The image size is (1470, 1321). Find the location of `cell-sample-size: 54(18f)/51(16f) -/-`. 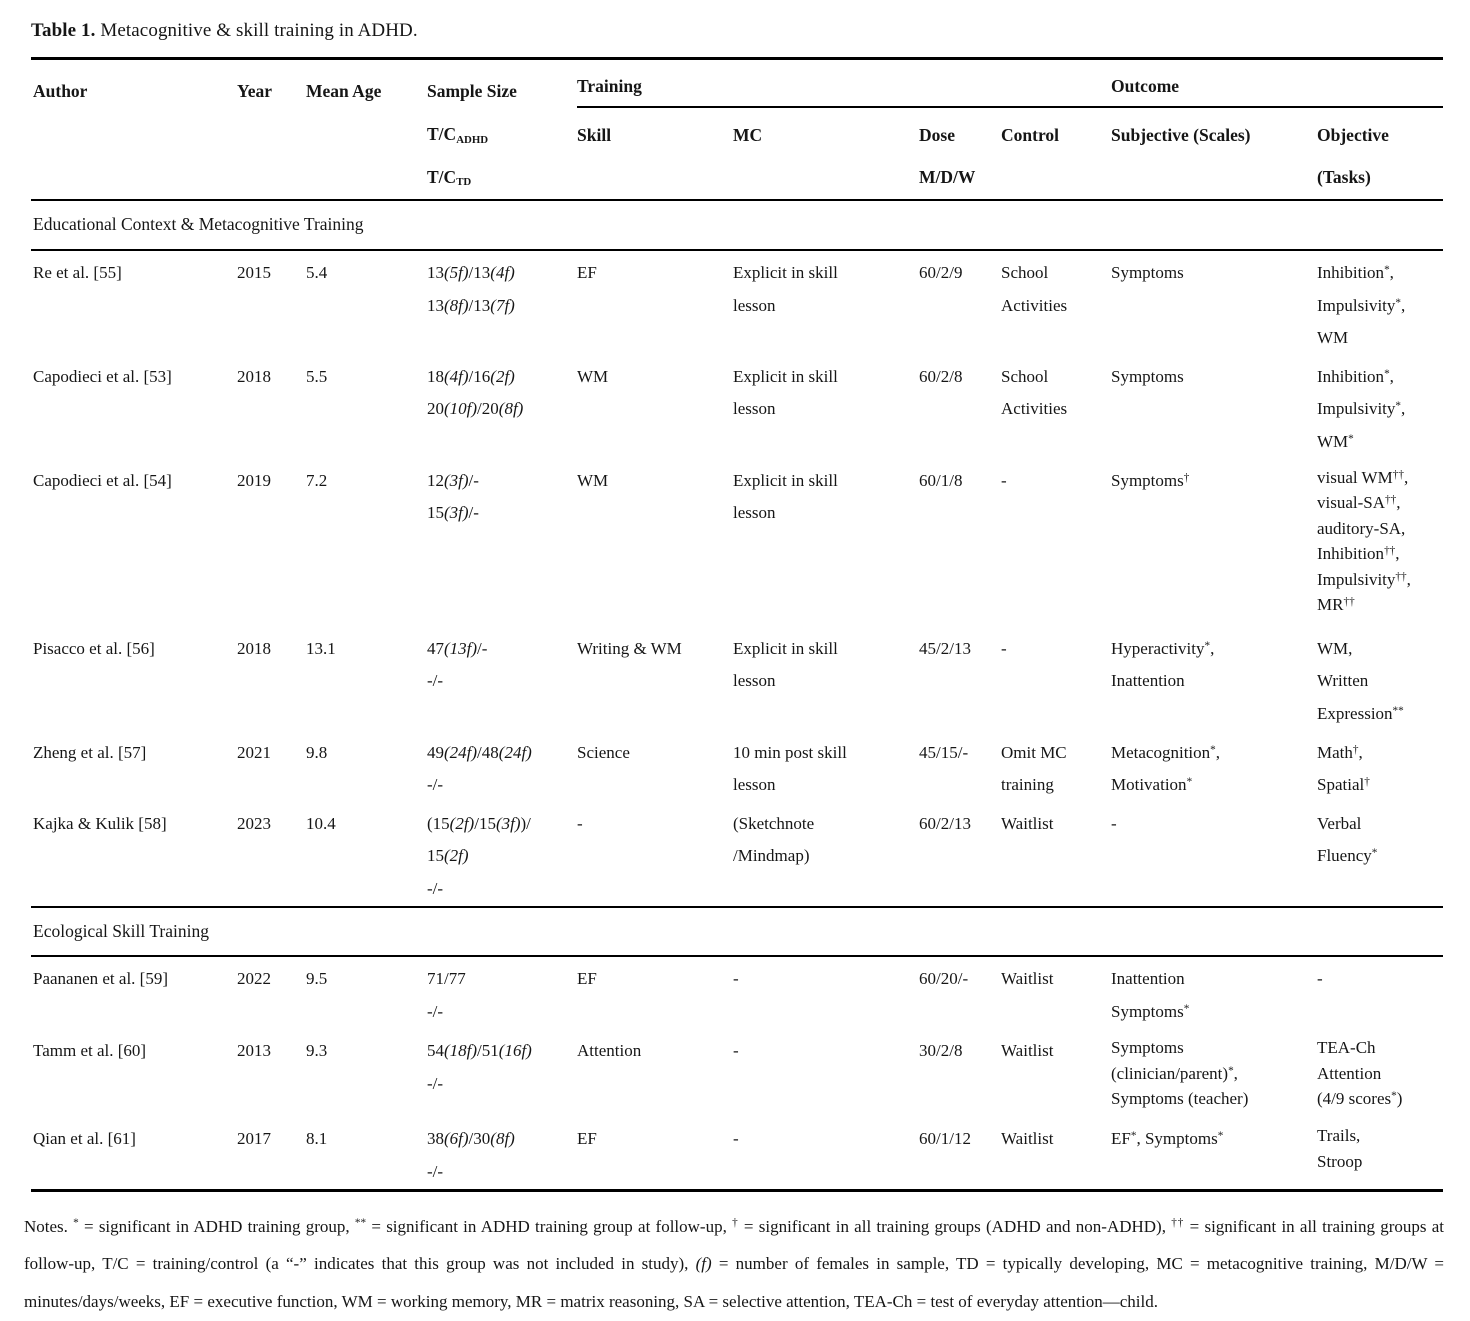

cell-sample-size: 54(18f)/51(16f) -/- is located at coordinates (479, 1067).